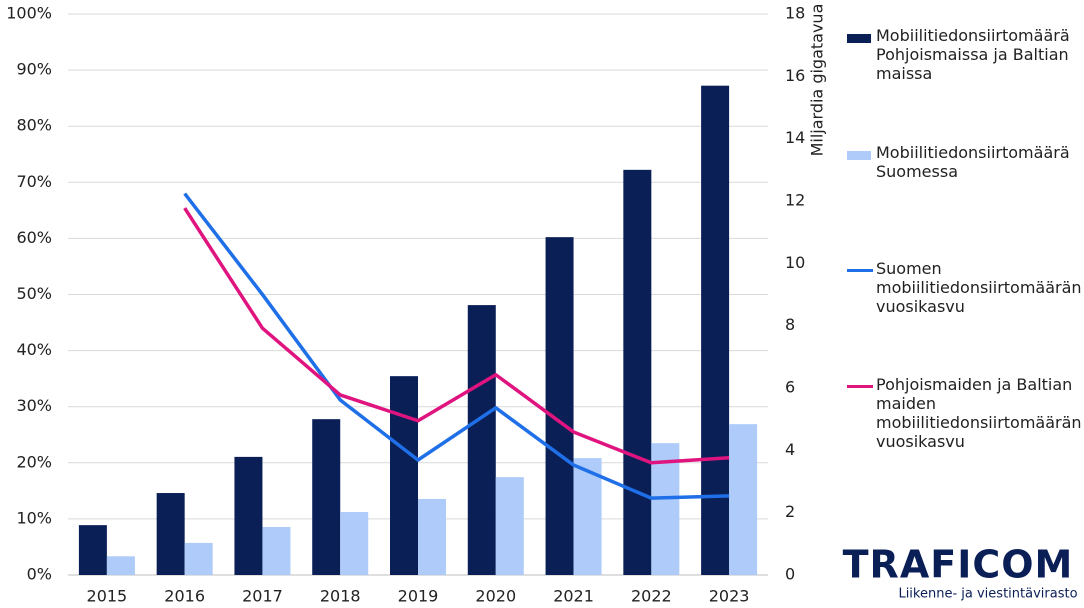 The width and height of the screenshot is (1084, 608). I want to click on y2-tick-label: 10, so click(795, 262).